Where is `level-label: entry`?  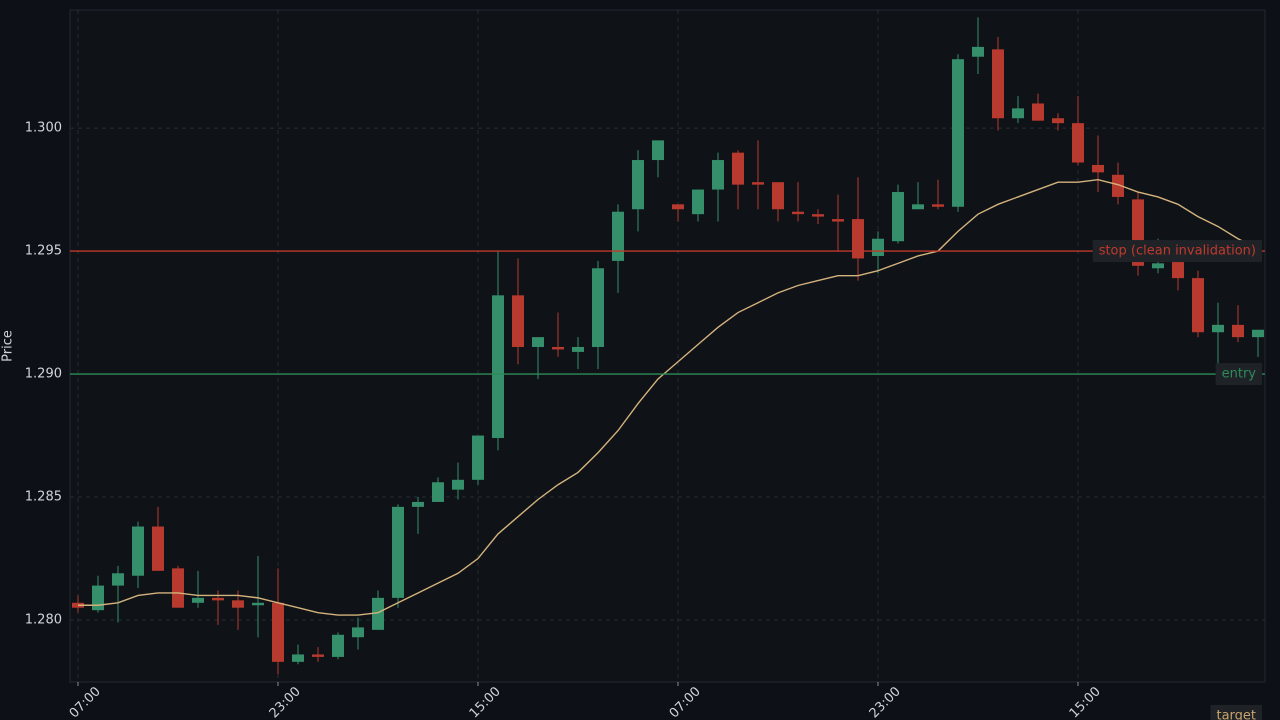
level-label: entry is located at coordinates (1239, 374).